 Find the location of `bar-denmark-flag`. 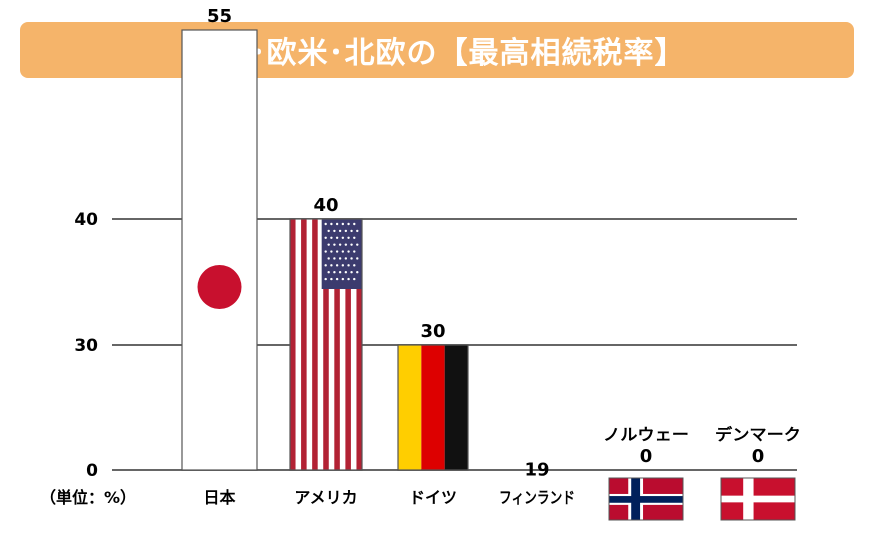

bar-denmark-flag is located at coordinates (758, 499).